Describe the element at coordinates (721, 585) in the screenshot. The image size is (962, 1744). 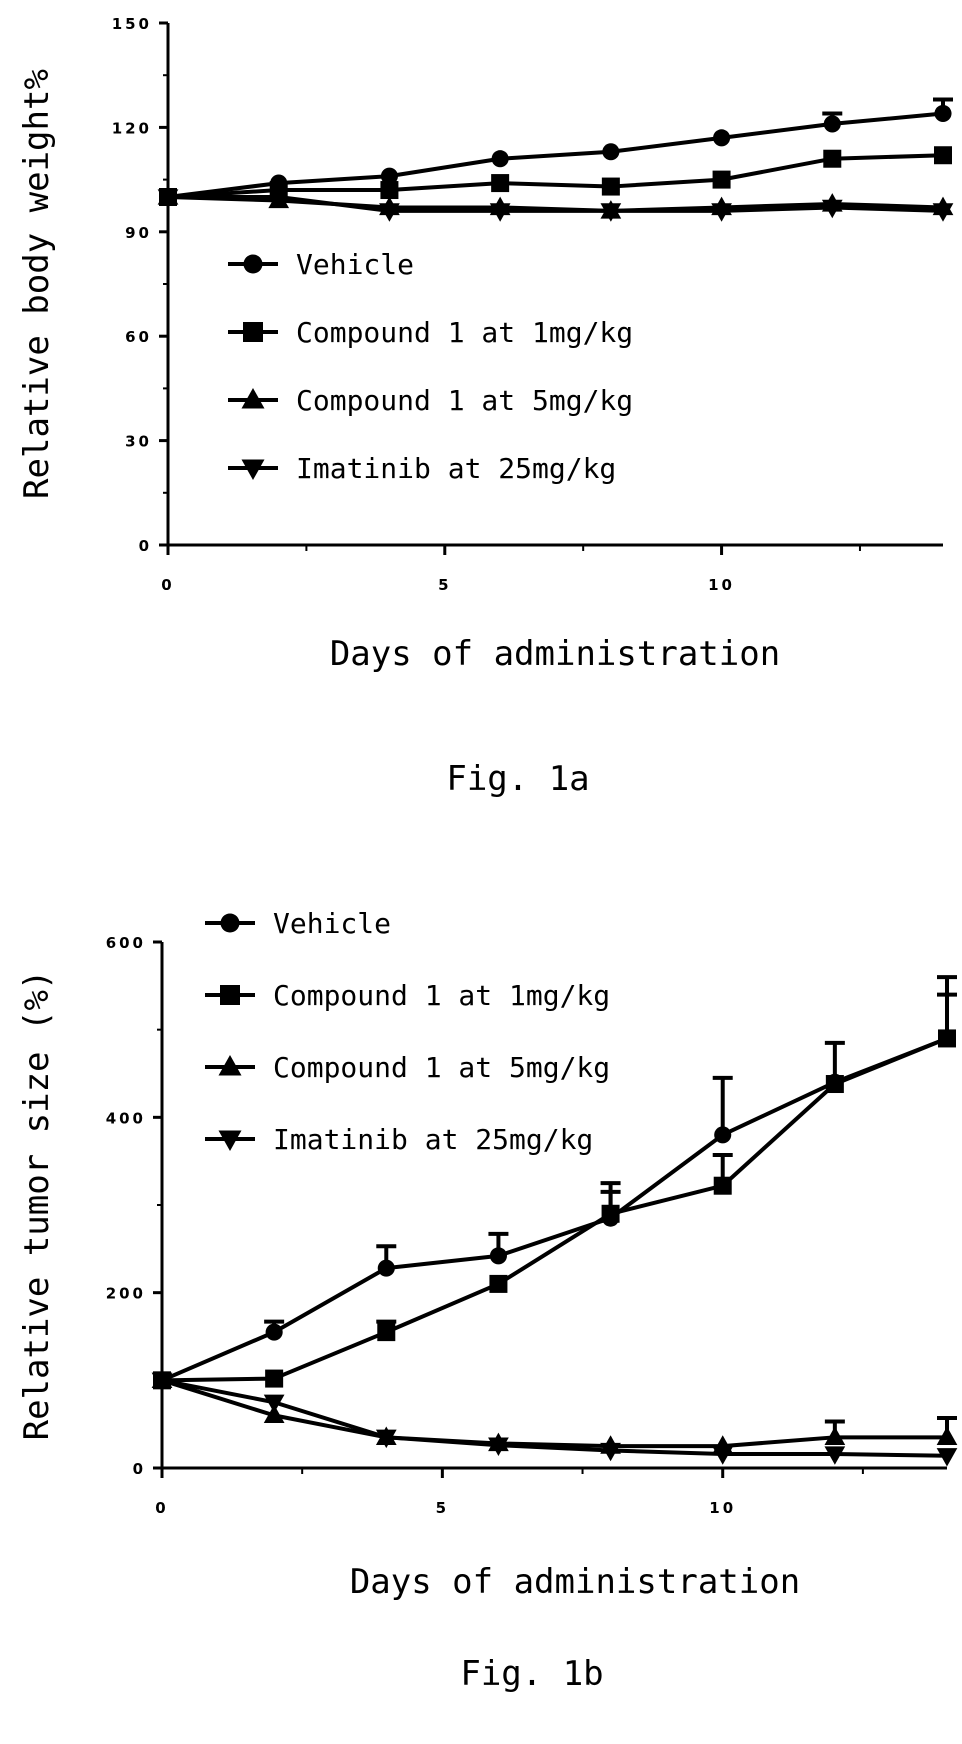
I see `chart-a-x-tick-label: 10` at that location.